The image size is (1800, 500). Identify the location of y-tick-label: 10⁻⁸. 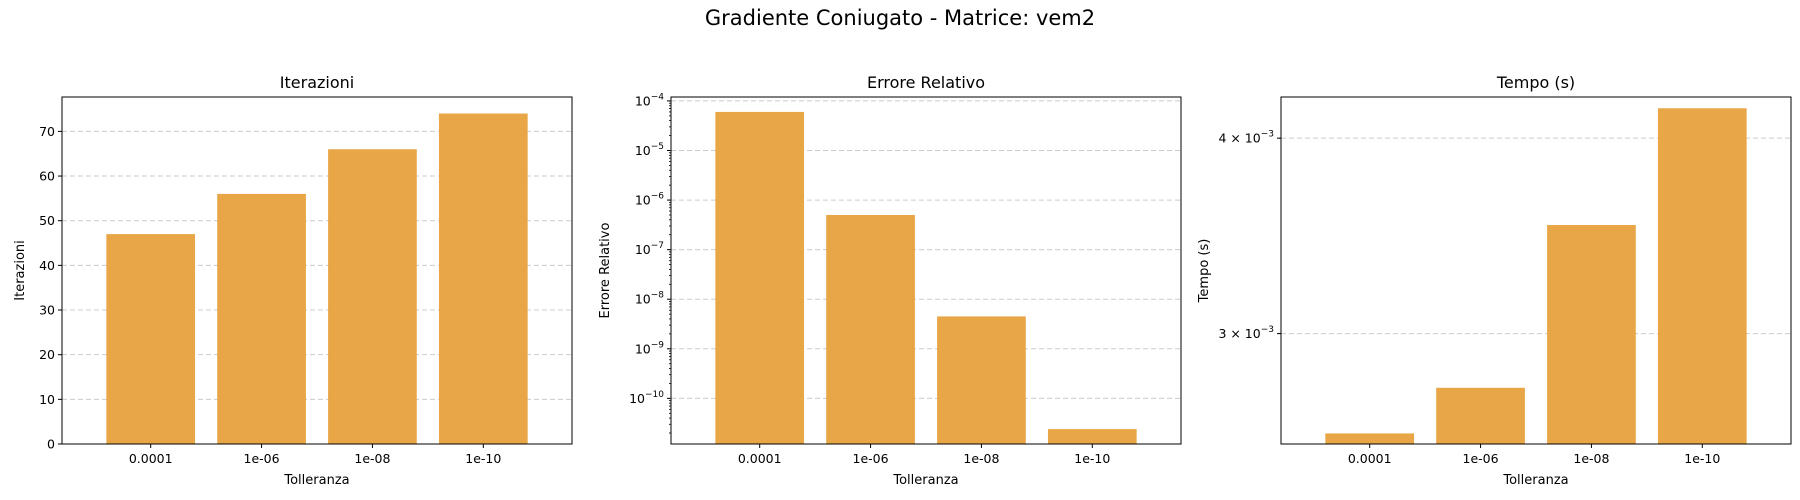
(649, 299).